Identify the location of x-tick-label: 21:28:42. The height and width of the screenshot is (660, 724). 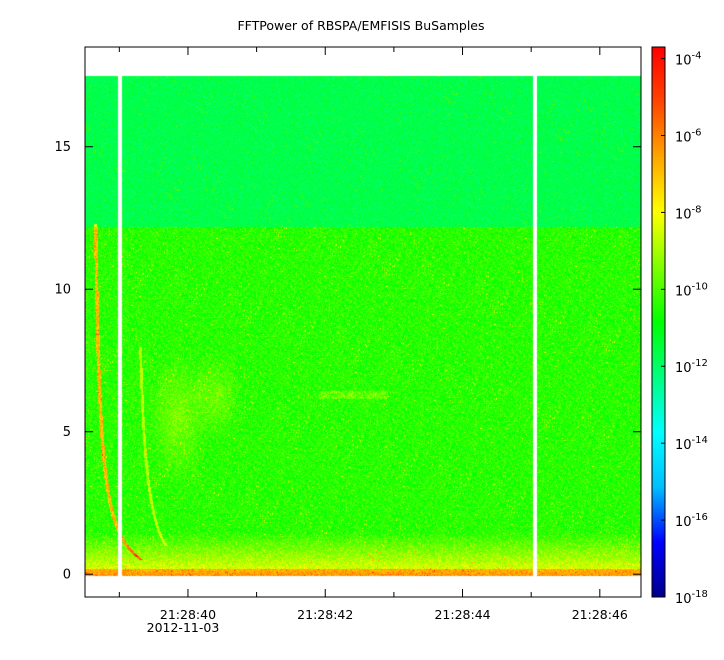
(325, 614).